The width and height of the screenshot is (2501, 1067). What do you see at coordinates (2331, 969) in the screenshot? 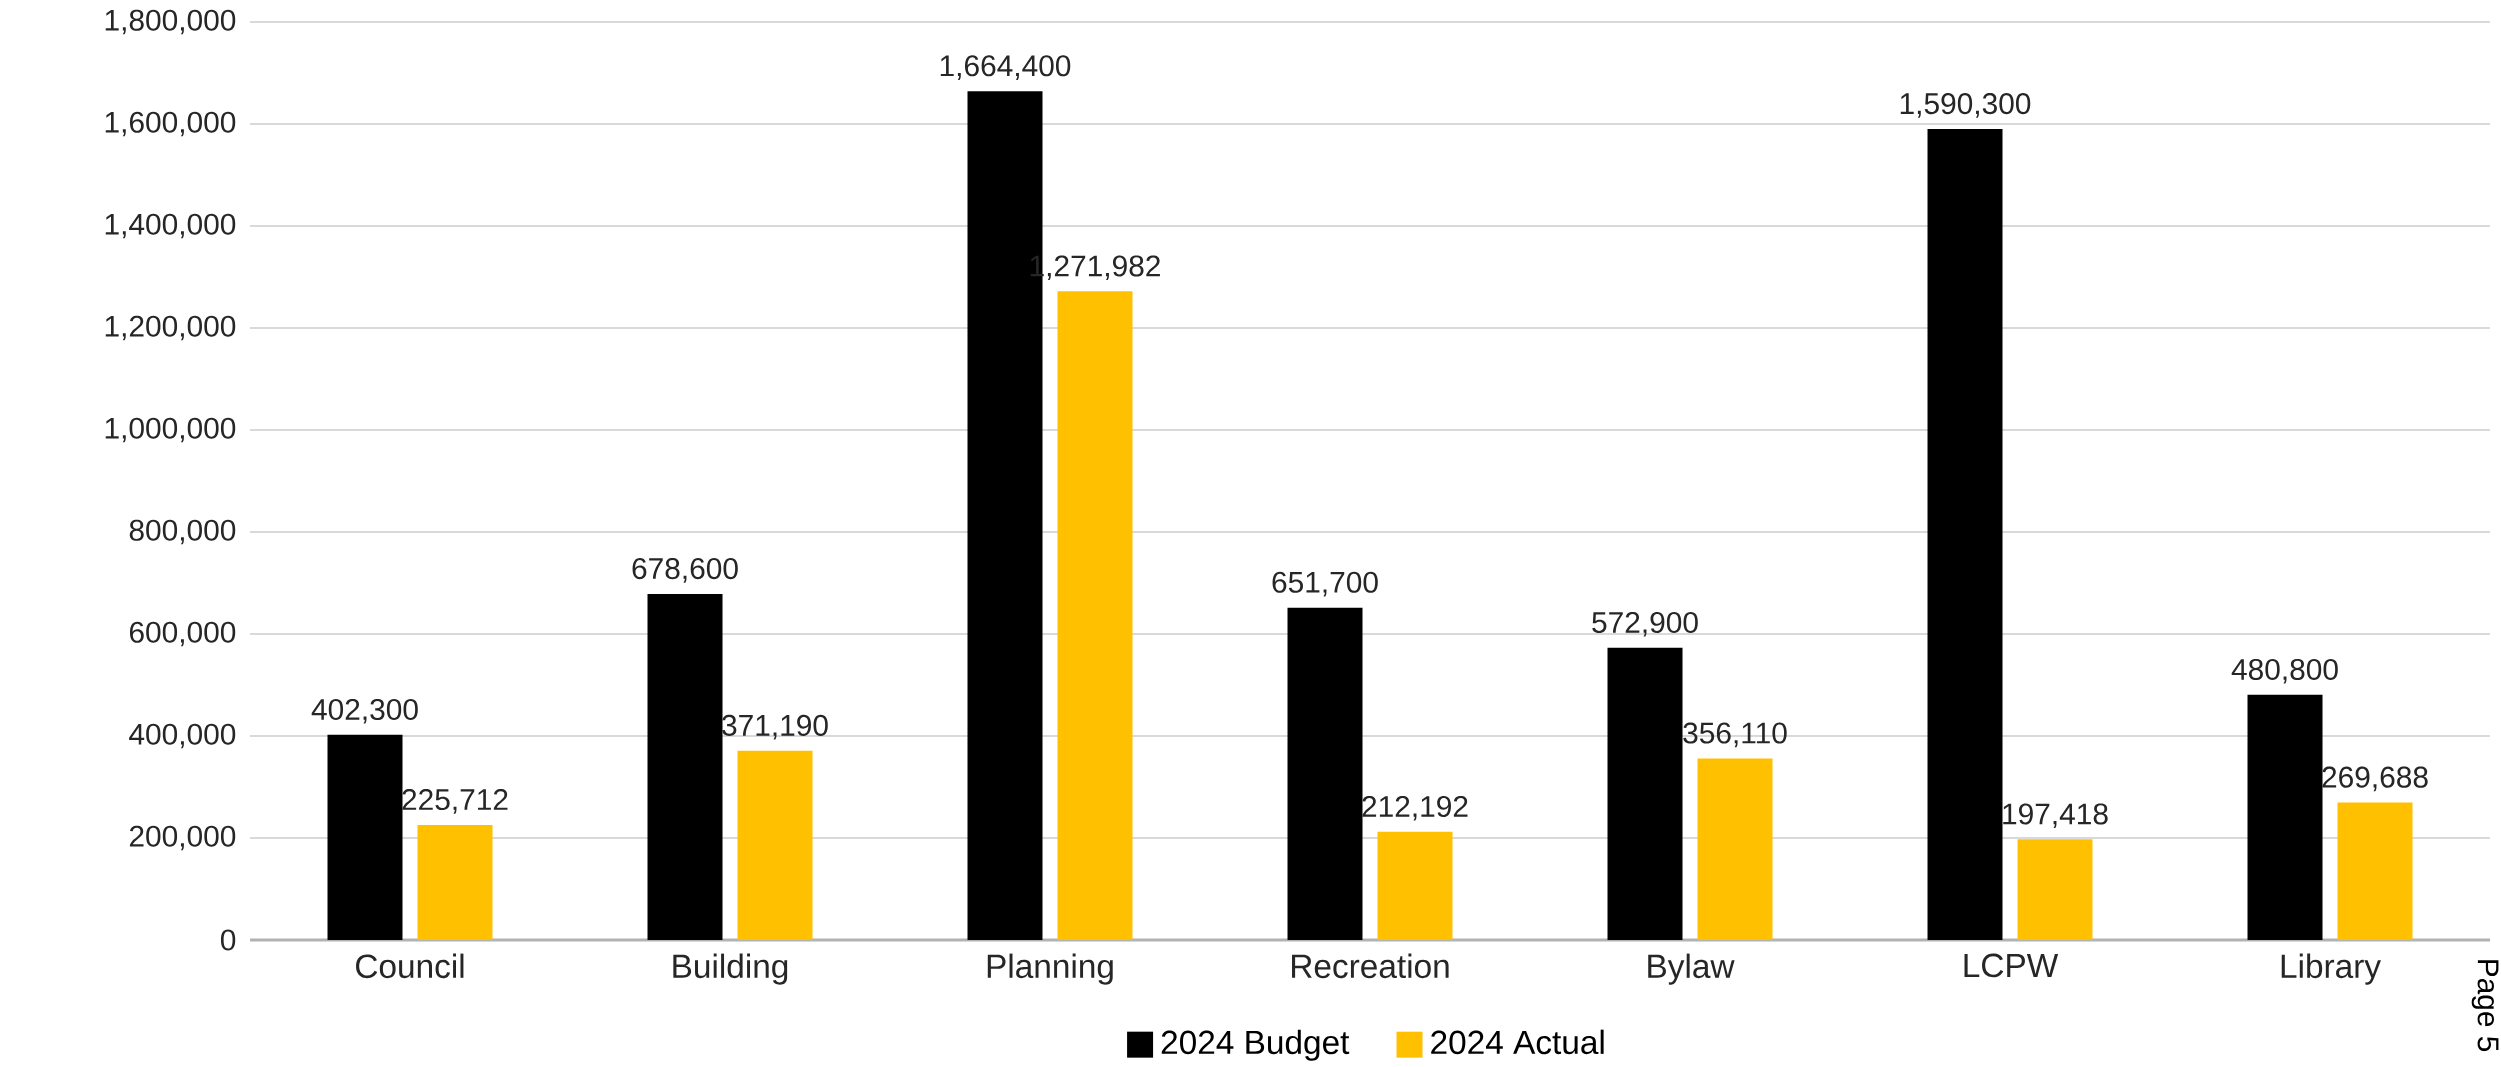
I see `x-tick-label: Library` at bounding box center [2331, 969].